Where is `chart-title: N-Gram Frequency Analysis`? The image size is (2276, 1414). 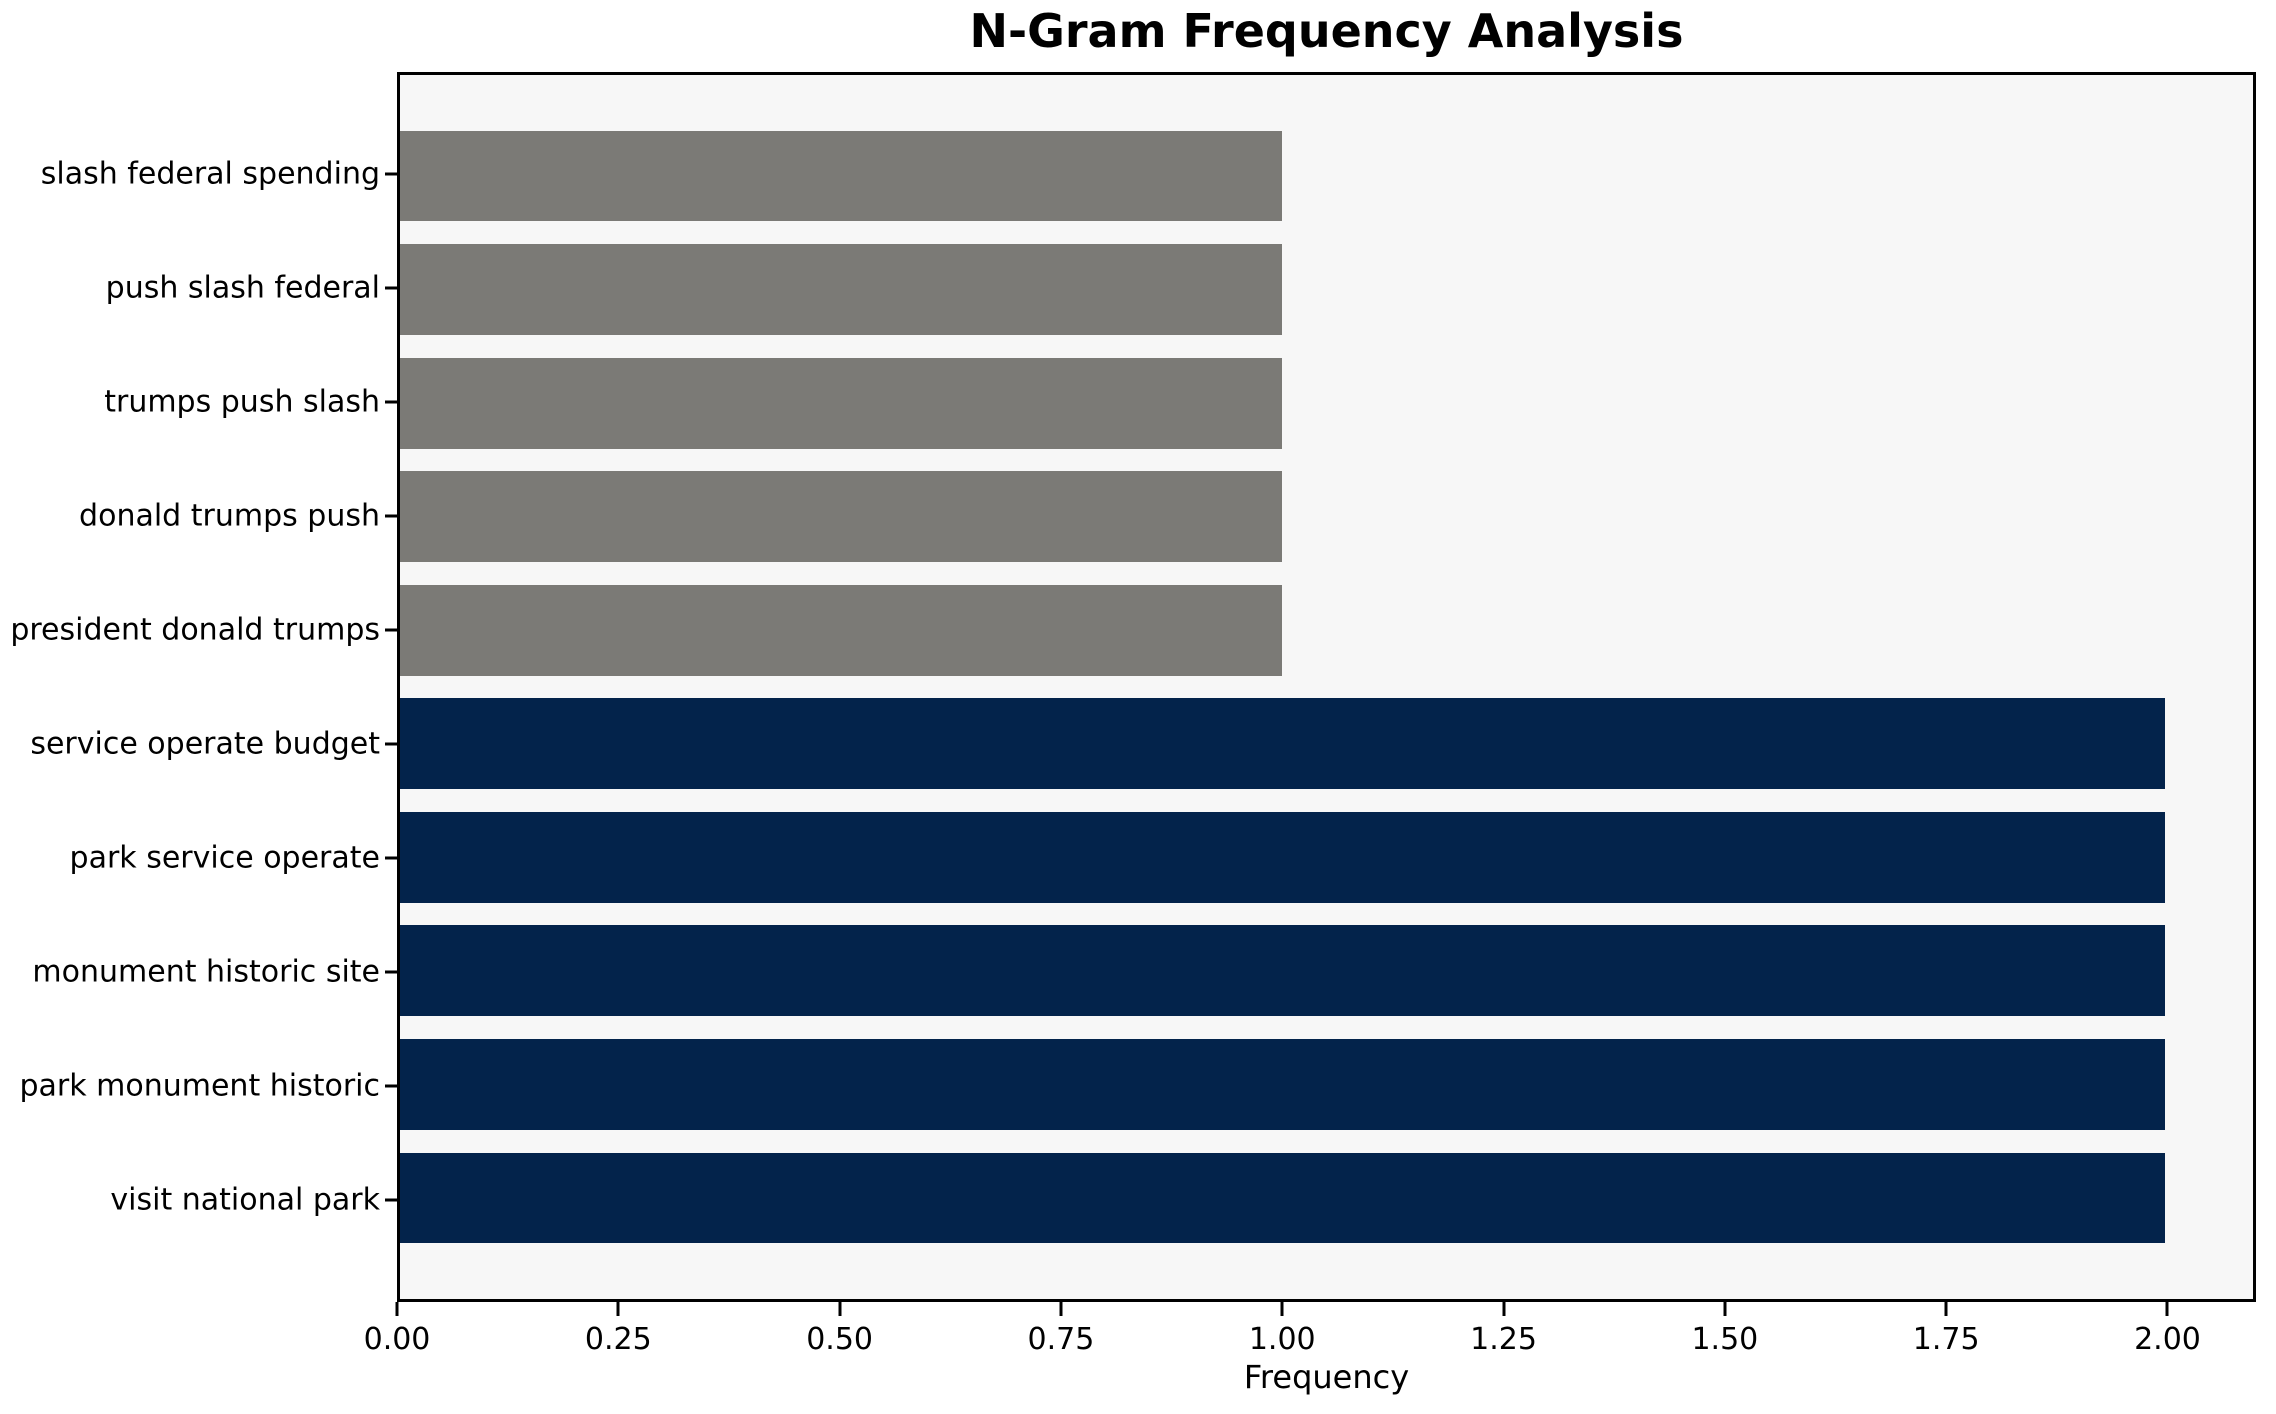 chart-title: N-Gram Frequency Analysis is located at coordinates (1326, 31).